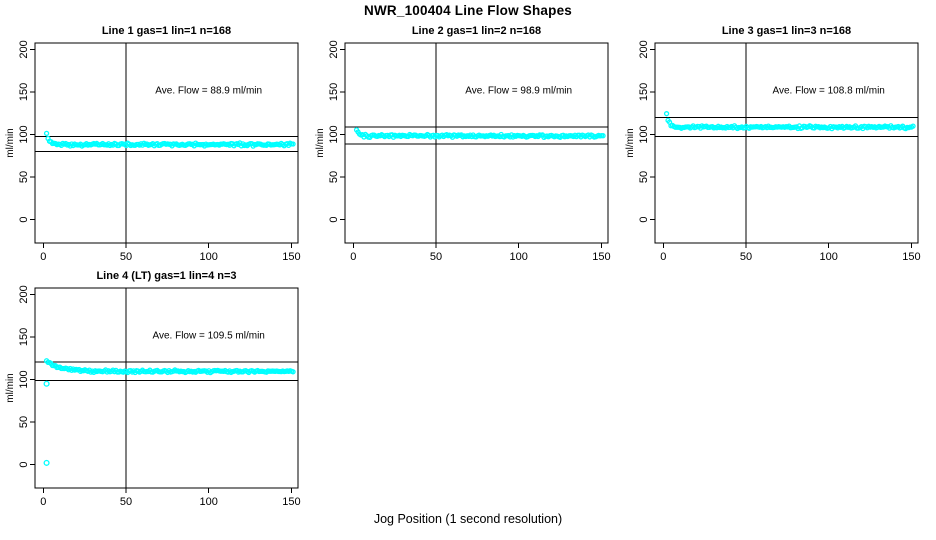 This screenshot has height=540, width=936. Describe the element at coordinates (468, 519) in the screenshot. I see `x-axis-label: Jog Position (1 second resolution)` at that location.